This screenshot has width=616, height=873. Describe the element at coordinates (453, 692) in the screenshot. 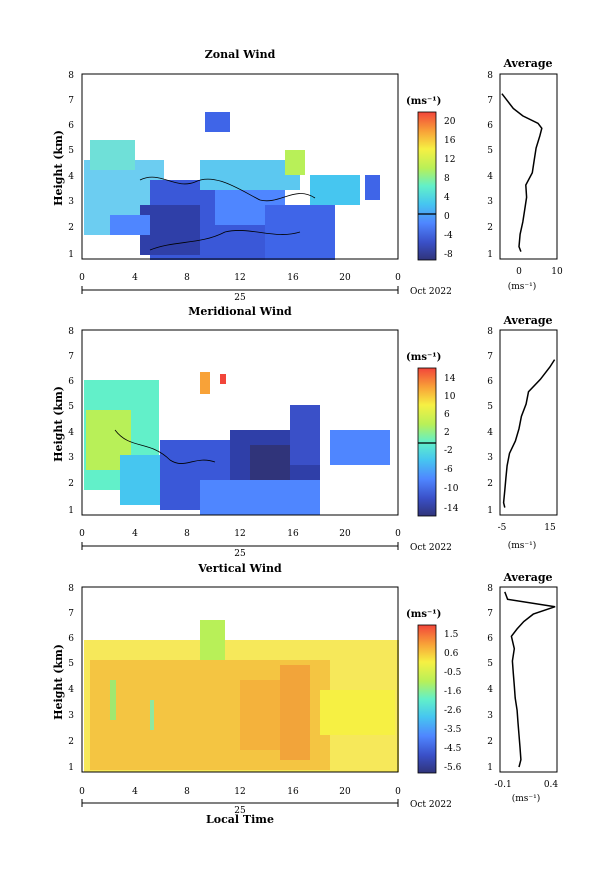

I see `svg-text: -1.6` at that location.